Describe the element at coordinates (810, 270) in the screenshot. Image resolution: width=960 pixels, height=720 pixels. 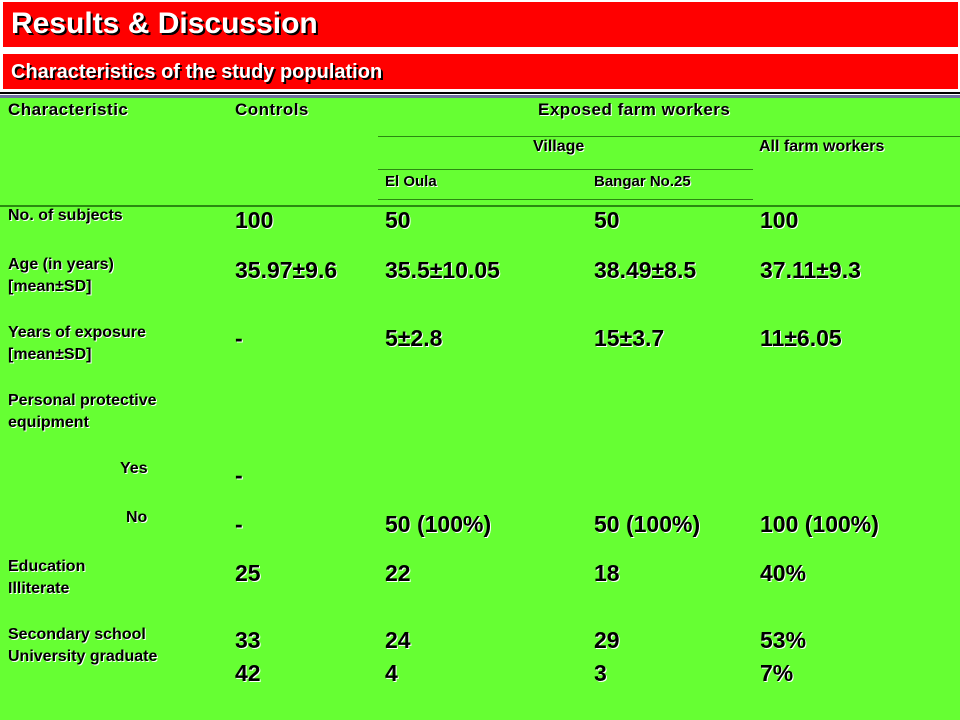
I see `cell-all-age: 37.11±9.3` at that location.